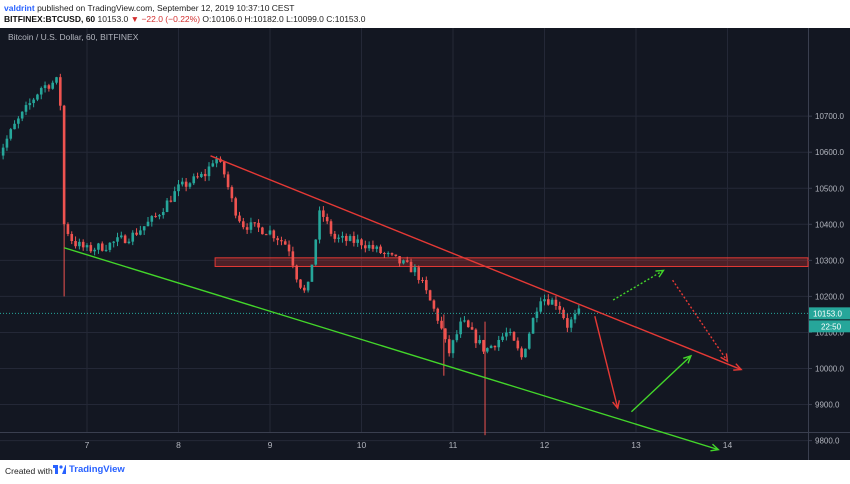 The width and height of the screenshot is (850, 484). I want to click on chart-title: Bitcoin / U.S. Dollar, 60, BITFINEX, so click(73, 37).